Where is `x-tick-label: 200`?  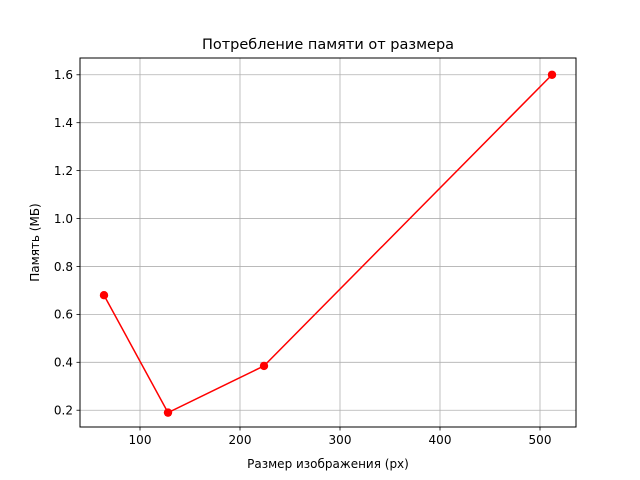 x-tick-label: 200 is located at coordinates (240, 440).